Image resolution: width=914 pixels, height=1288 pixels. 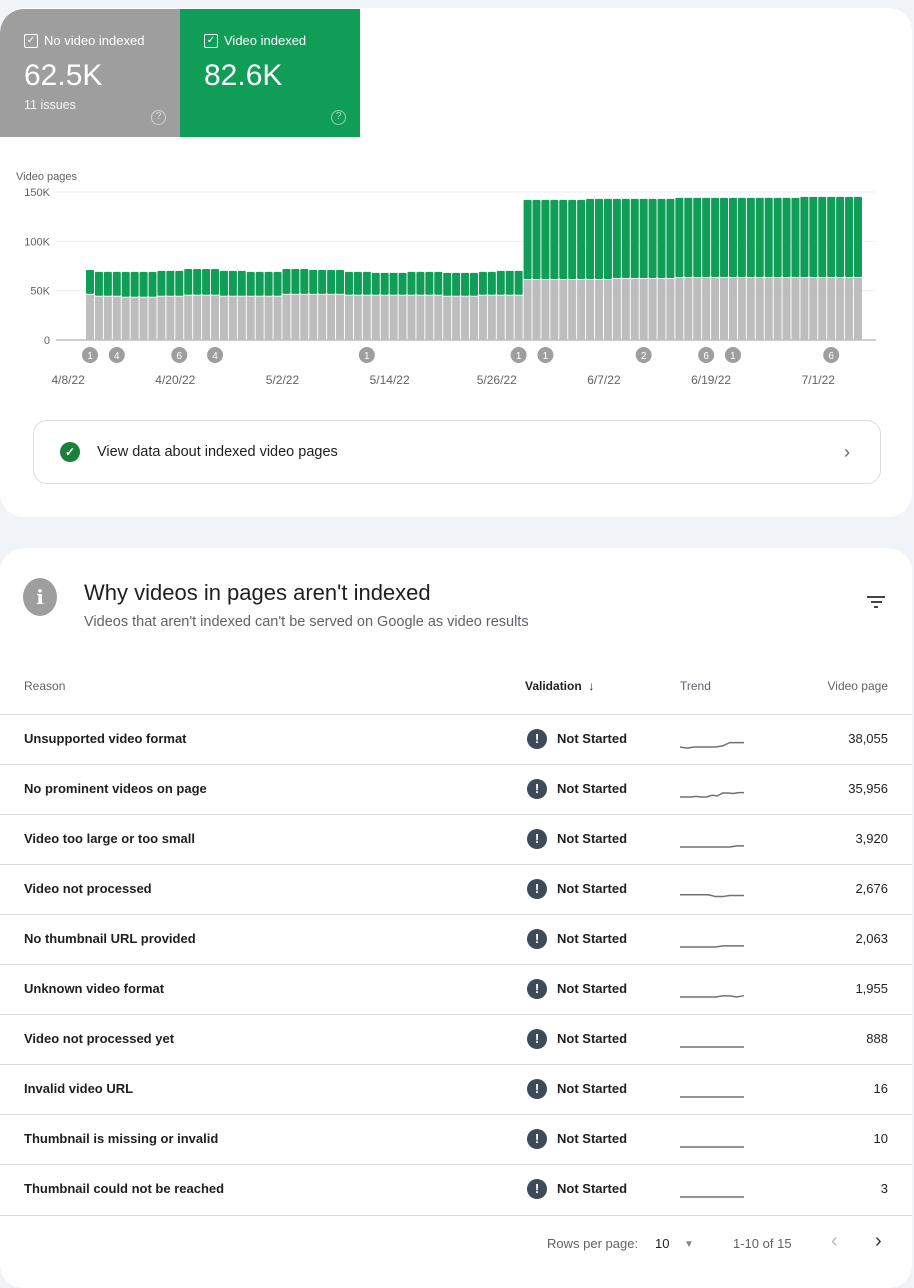 I want to click on chevron-right-icon: ›, so click(x=847, y=451).